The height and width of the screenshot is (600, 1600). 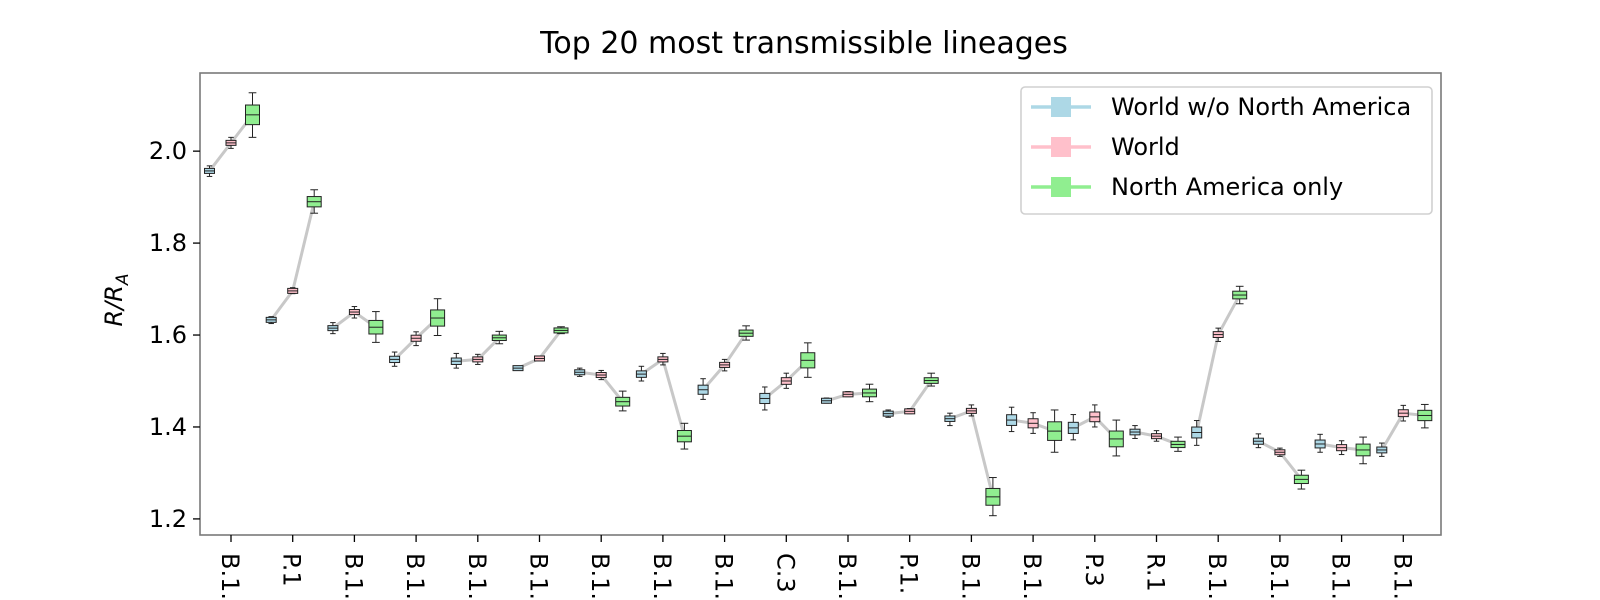 What do you see at coordinates (785, 573) in the screenshot?
I see `x-tick-label: C.3` at bounding box center [785, 573].